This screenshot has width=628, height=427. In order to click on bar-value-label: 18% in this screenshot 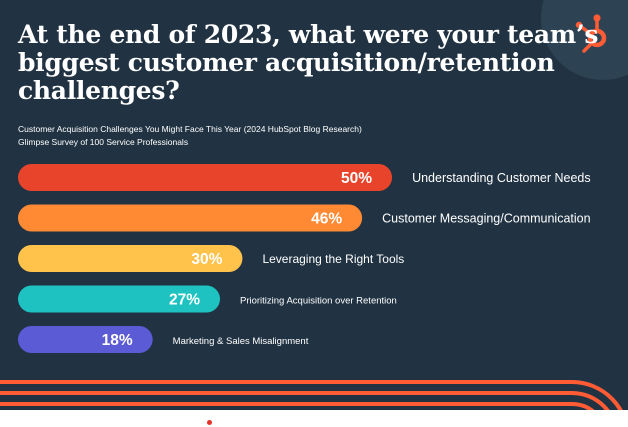, I will do `click(117, 340)`.